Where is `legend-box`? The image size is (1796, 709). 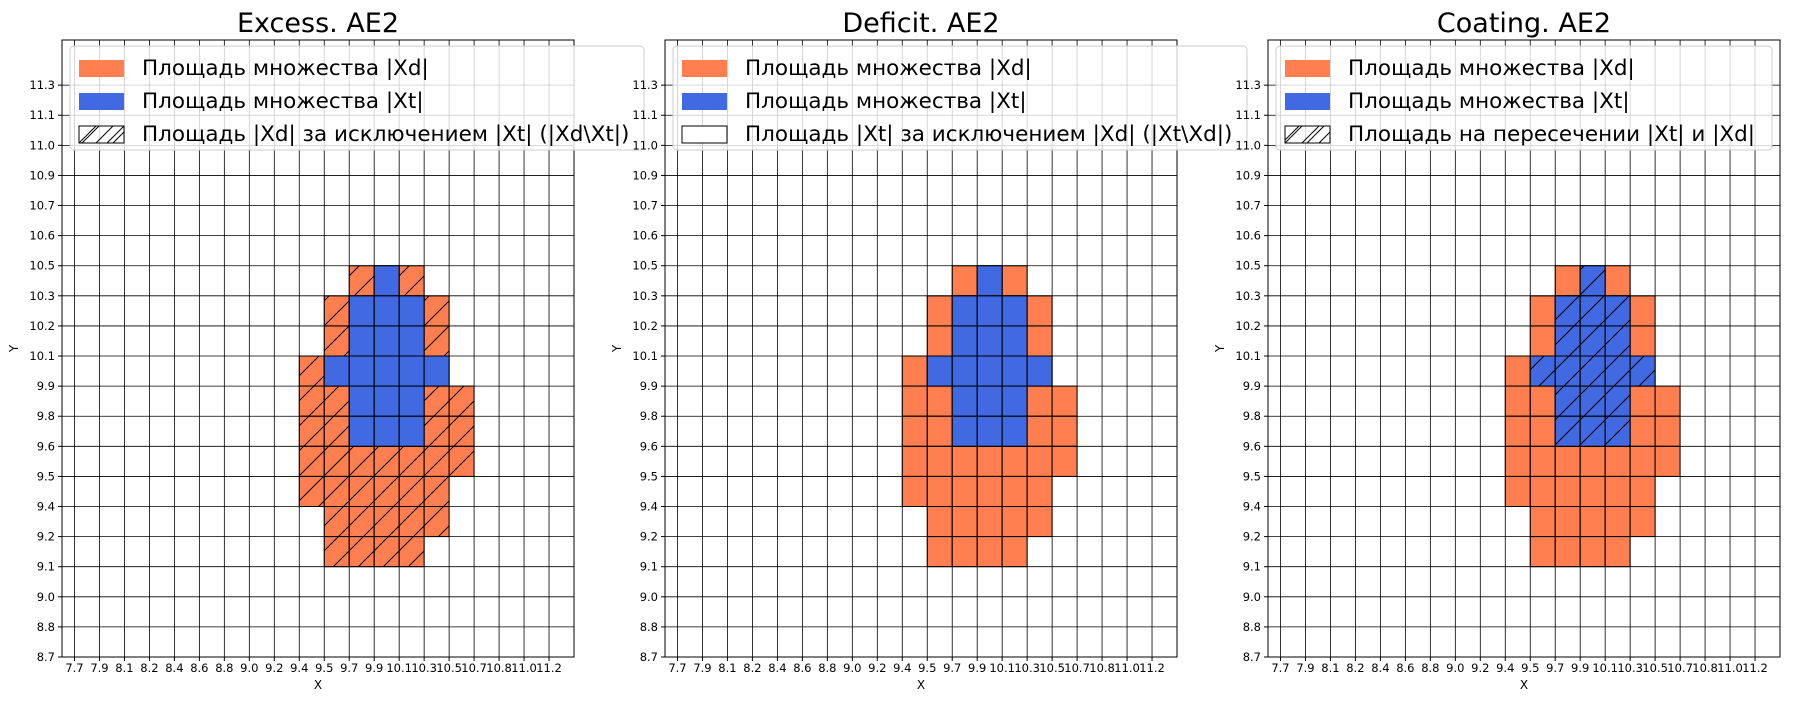
legend-box is located at coordinates (960, 98).